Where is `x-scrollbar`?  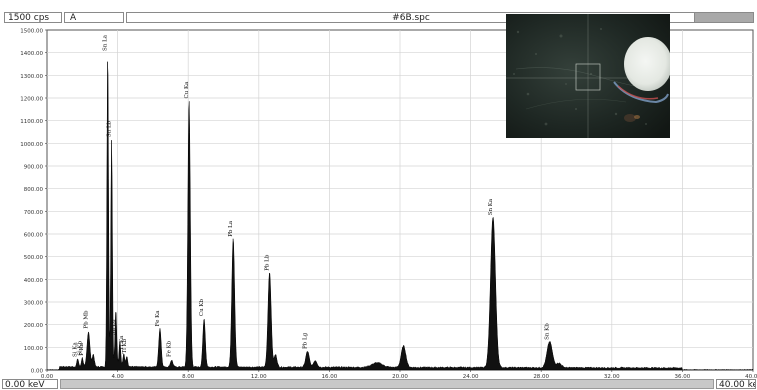 x-scrollbar is located at coordinates (387, 384).